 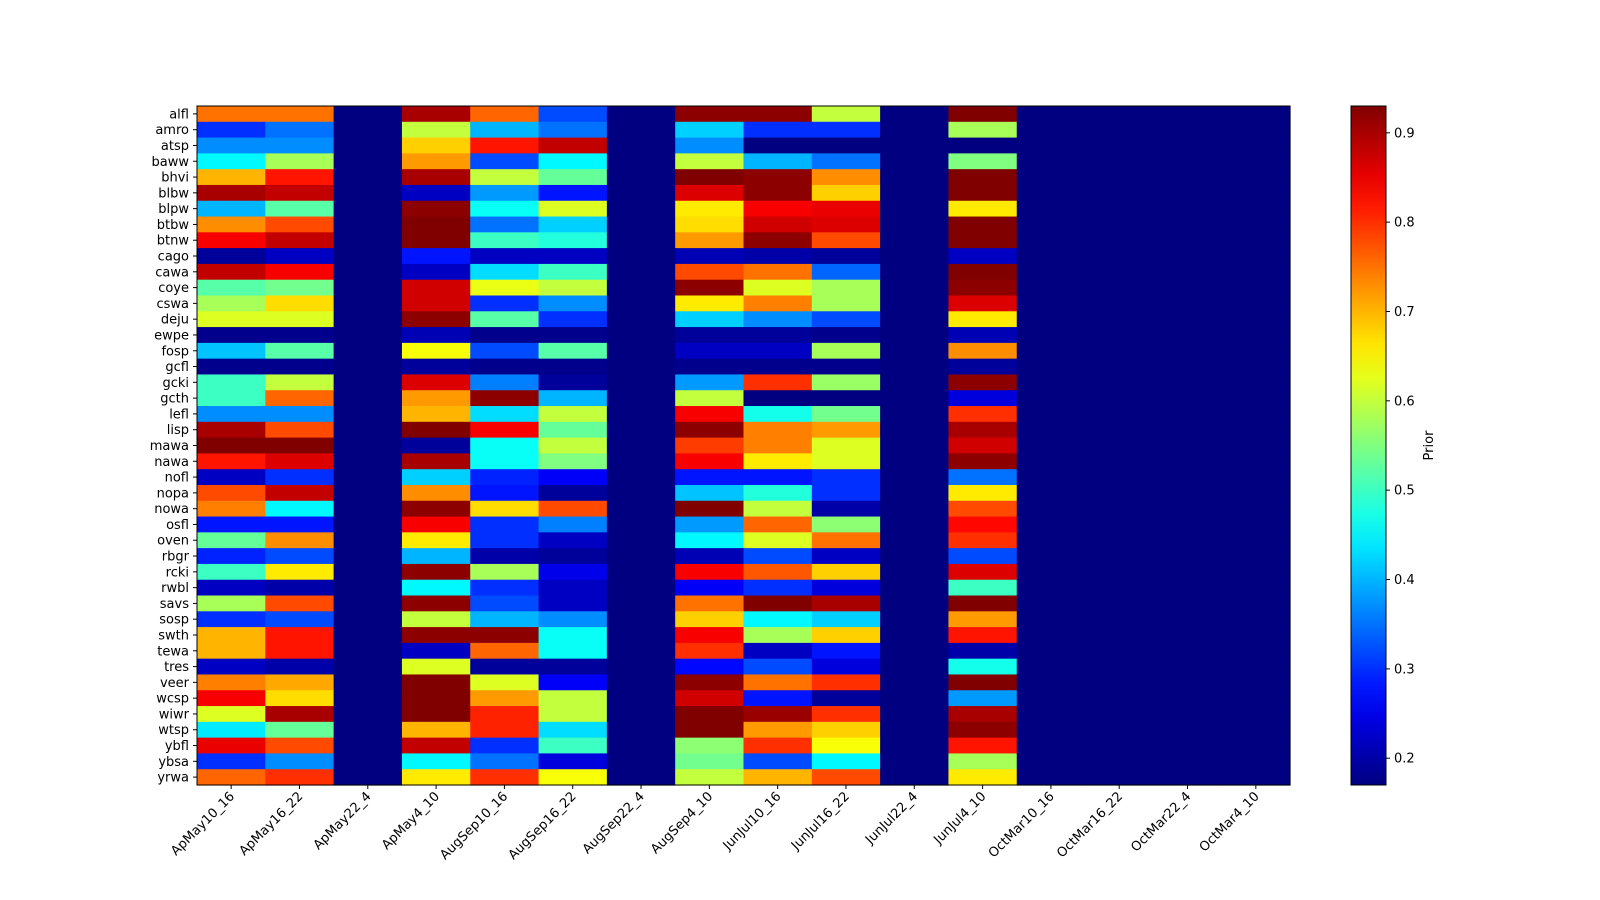 What do you see at coordinates (1230, 822) in the screenshot?
I see `column-label: OctMar4_10` at bounding box center [1230, 822].